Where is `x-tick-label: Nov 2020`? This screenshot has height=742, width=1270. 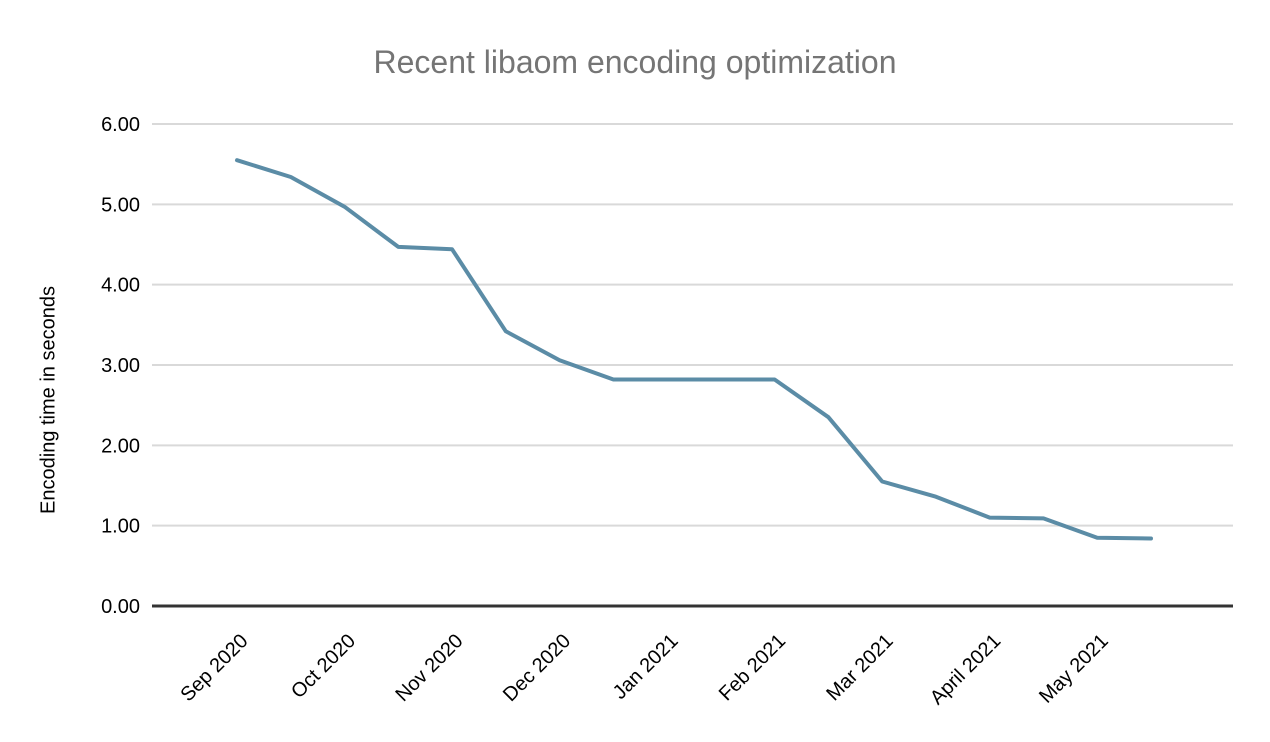 x-tick-label: Nov 2020 is located at coordinates (429, 668).